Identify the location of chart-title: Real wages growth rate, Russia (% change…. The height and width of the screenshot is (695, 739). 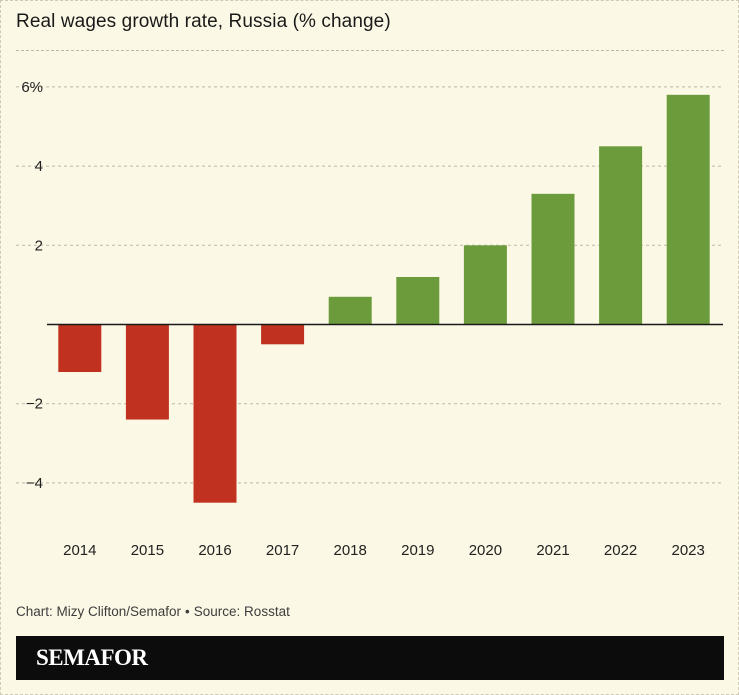
(203, 21).